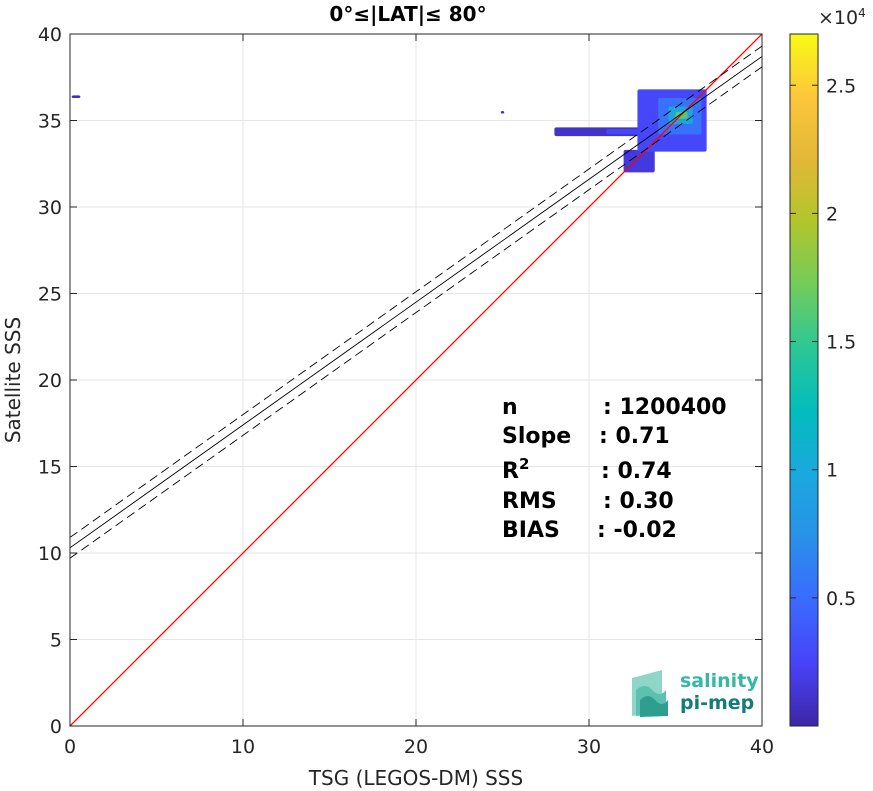  Describe the element at coordinates (637, 530) in the screenshot. I see `stat-value-bias: : -0.02` at that location.